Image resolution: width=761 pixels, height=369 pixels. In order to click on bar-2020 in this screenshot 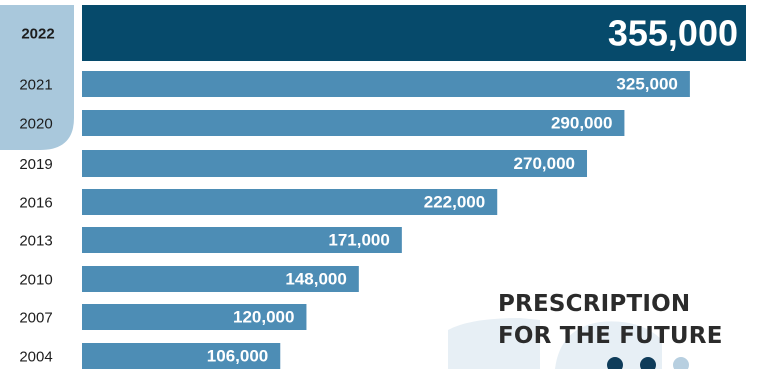, I will do `click(353, 123)`.